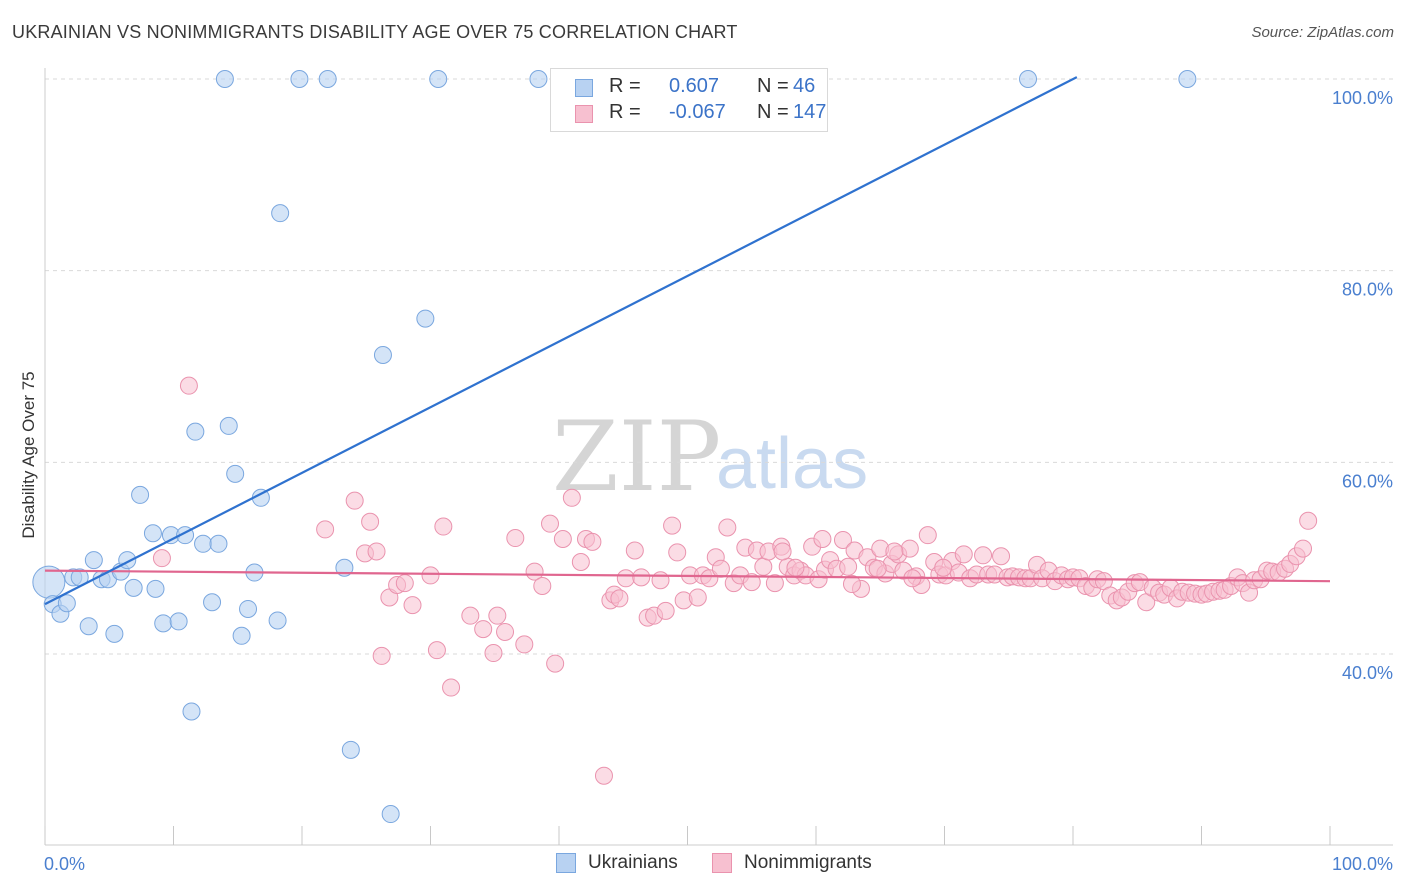  What do you see at coordinates (689, 100) in the screenshot?
I see `legend: R = 0.607 N = 46 R = -0.067 N = 147` at bounding box center [689, 100].